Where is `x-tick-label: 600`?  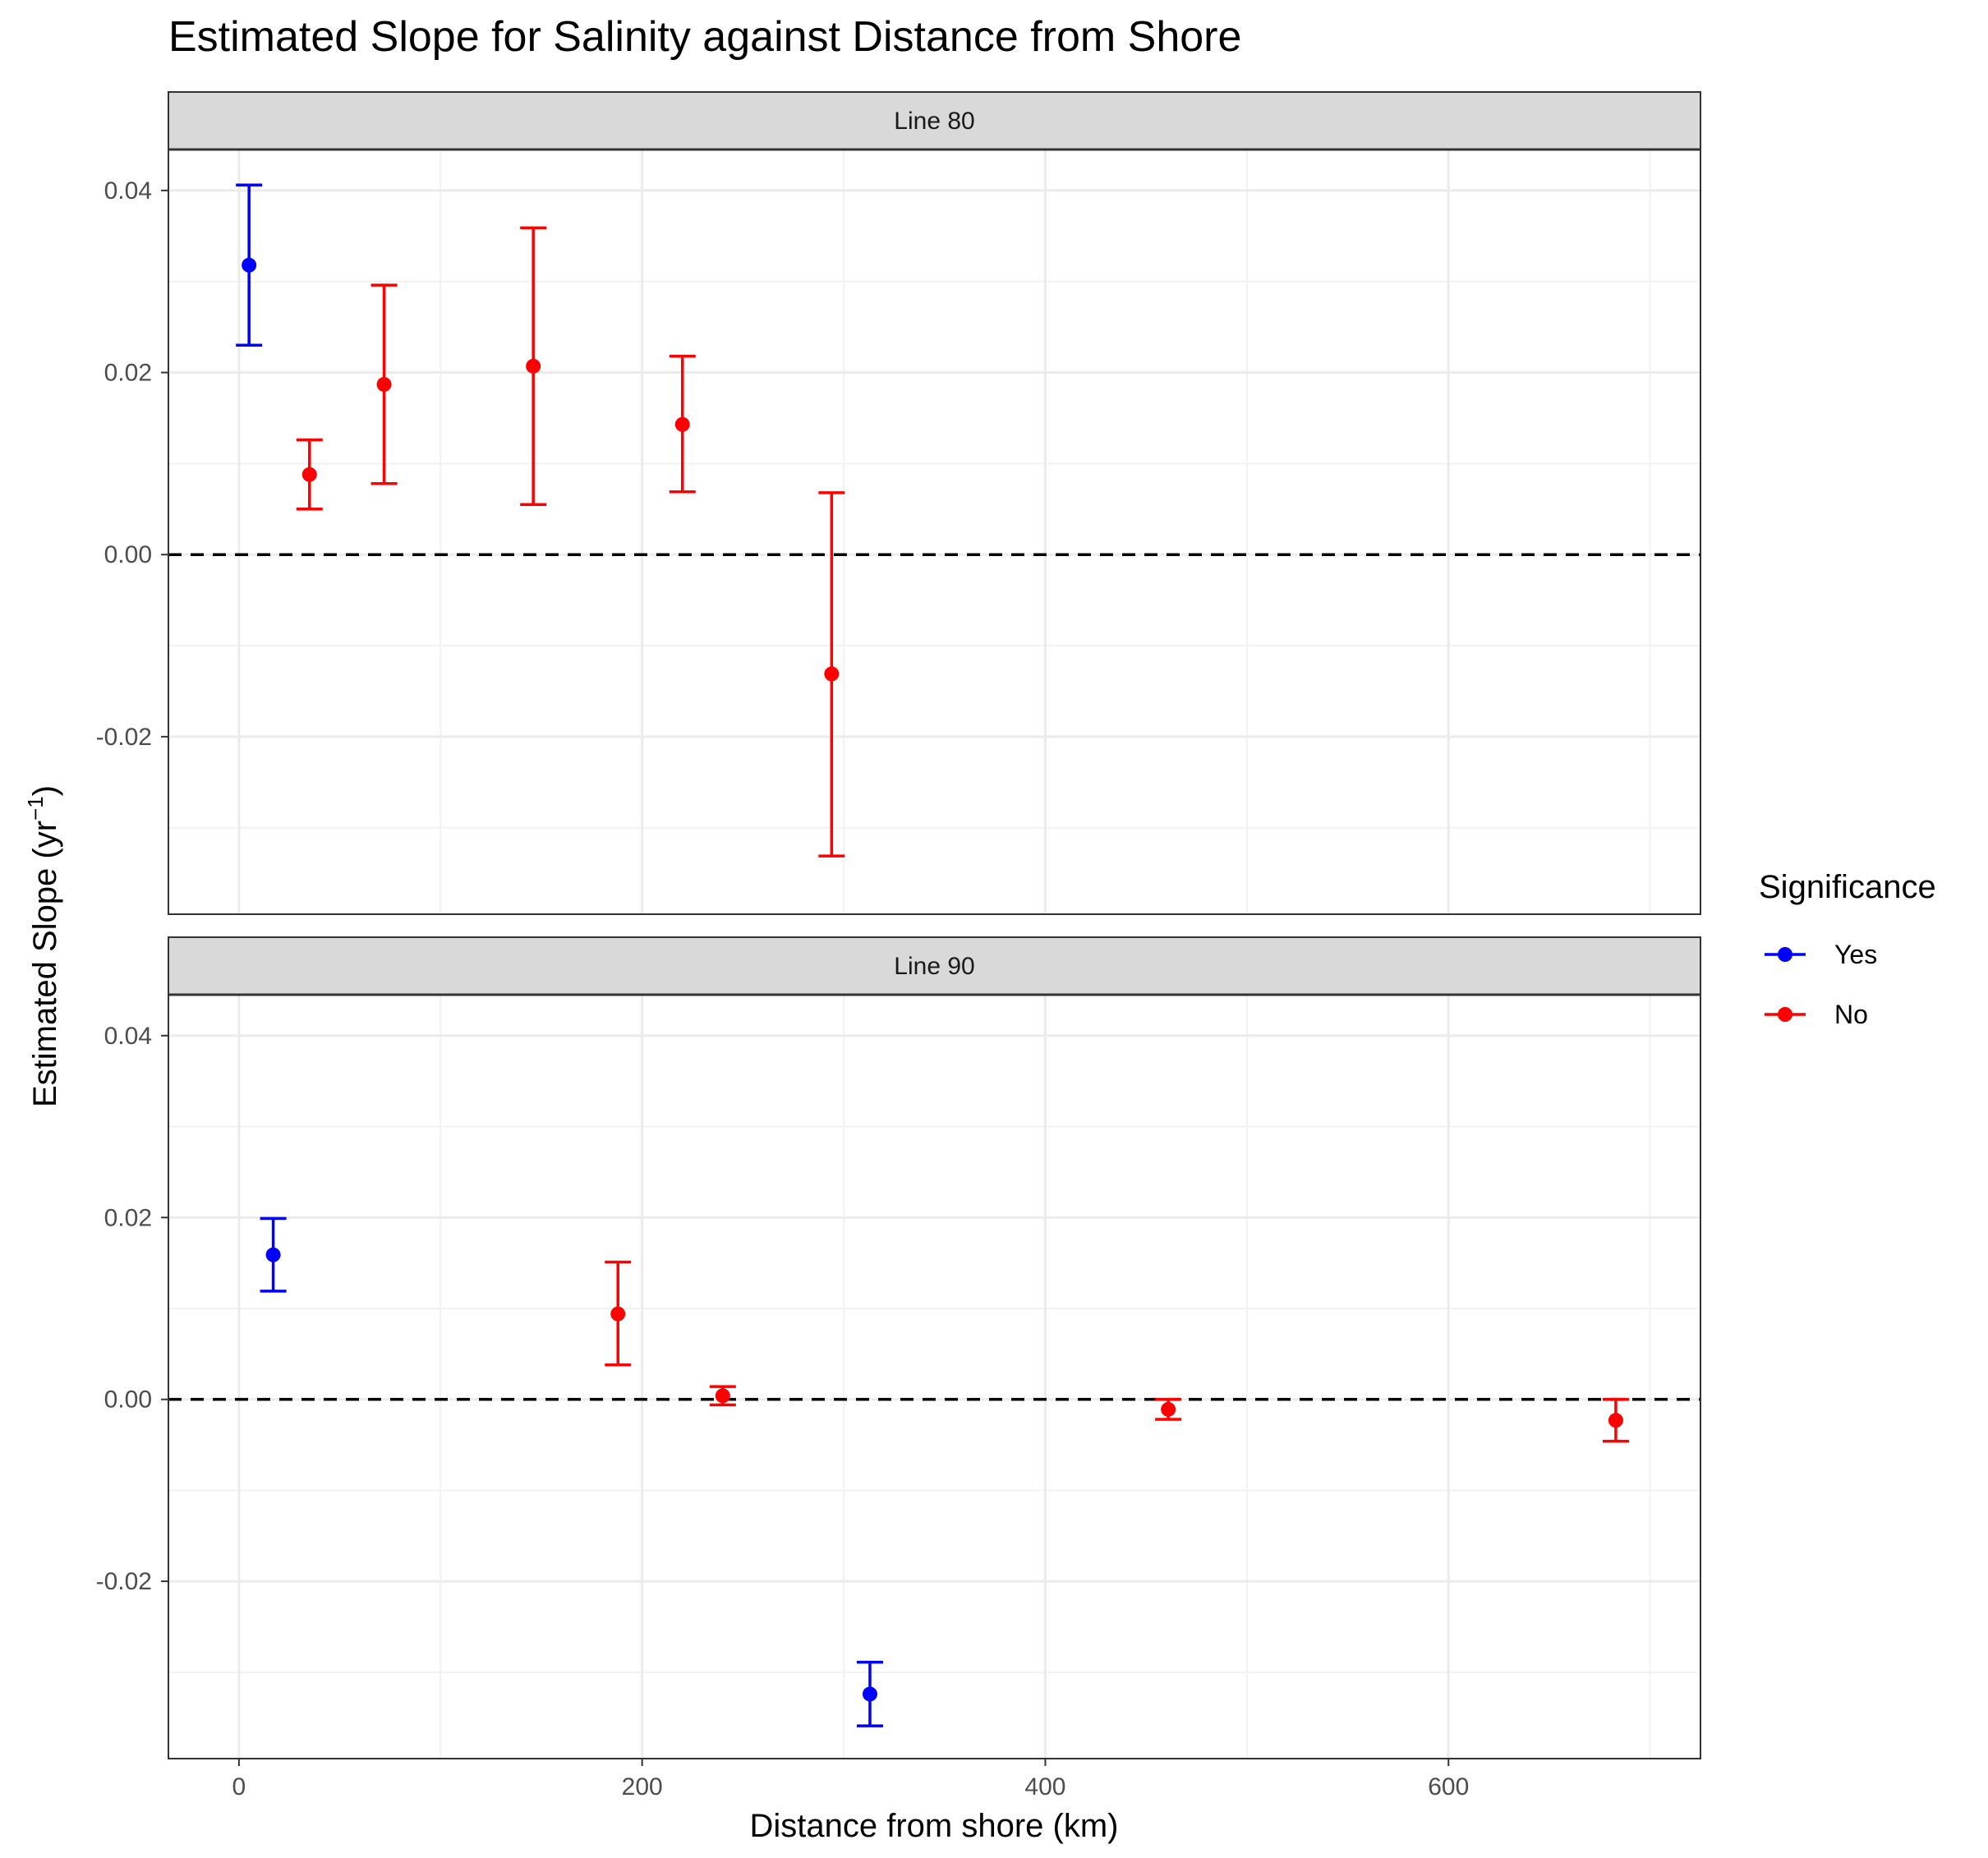 x-tick-label: 600 is located at coordinates (1448, 1787).